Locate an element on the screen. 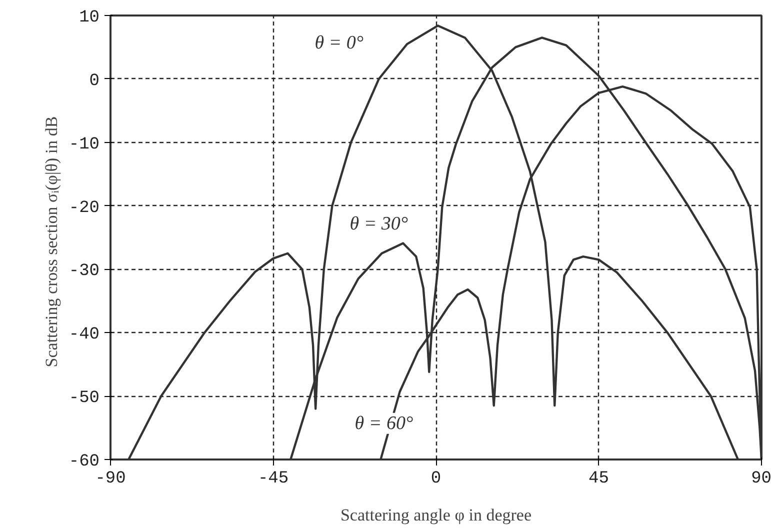 The image size is (771, 529). x-tick-label: 45 is located at coordinates (598, 479).